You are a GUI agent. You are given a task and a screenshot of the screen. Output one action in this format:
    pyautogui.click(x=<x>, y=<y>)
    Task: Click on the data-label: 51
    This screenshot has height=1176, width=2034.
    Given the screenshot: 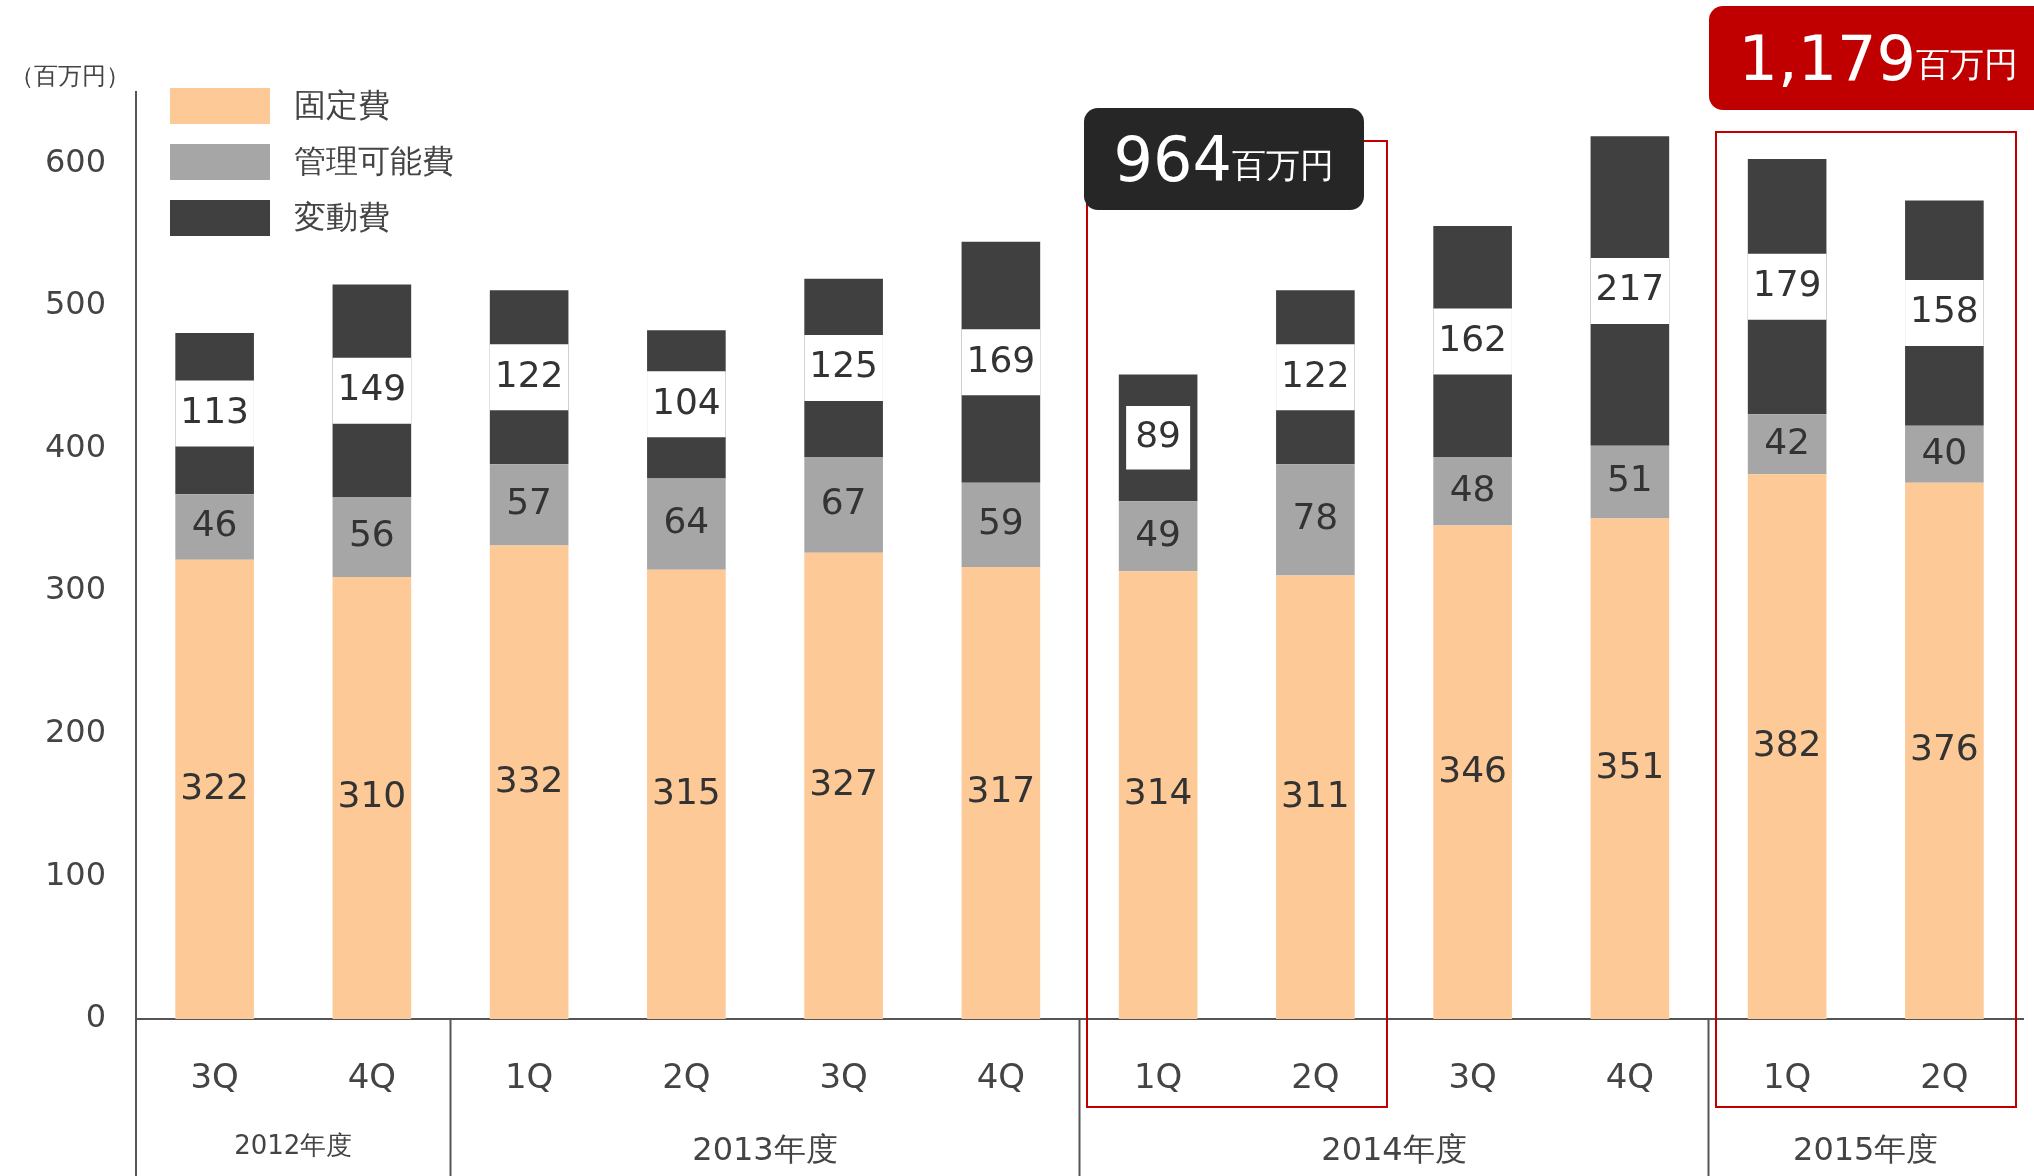 What is the action you would take?
    pyautogui.click(x=1629, y=479)
    